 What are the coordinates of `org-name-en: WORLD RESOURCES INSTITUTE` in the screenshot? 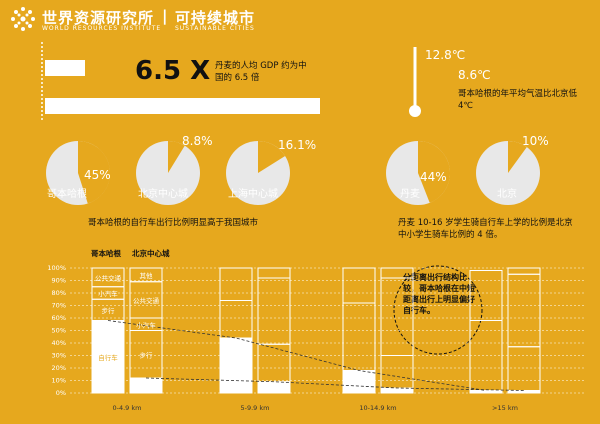 It's located at (102, 28).